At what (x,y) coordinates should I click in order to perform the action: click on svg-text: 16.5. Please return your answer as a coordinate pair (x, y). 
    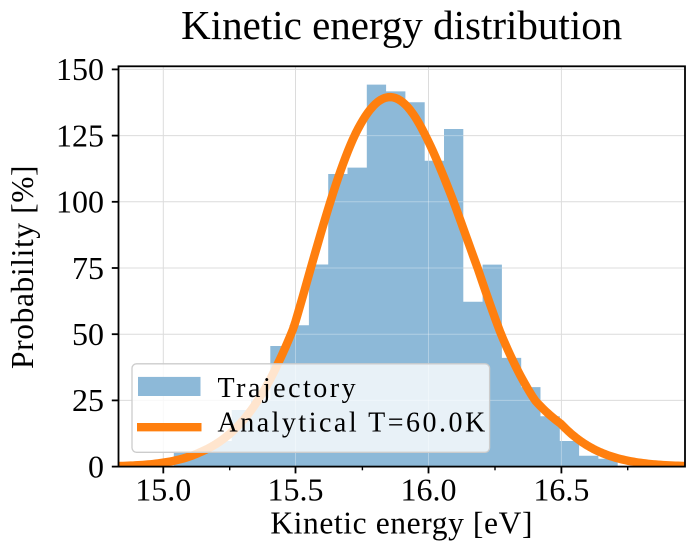
    Looking at the image, I should click on (561, 490).